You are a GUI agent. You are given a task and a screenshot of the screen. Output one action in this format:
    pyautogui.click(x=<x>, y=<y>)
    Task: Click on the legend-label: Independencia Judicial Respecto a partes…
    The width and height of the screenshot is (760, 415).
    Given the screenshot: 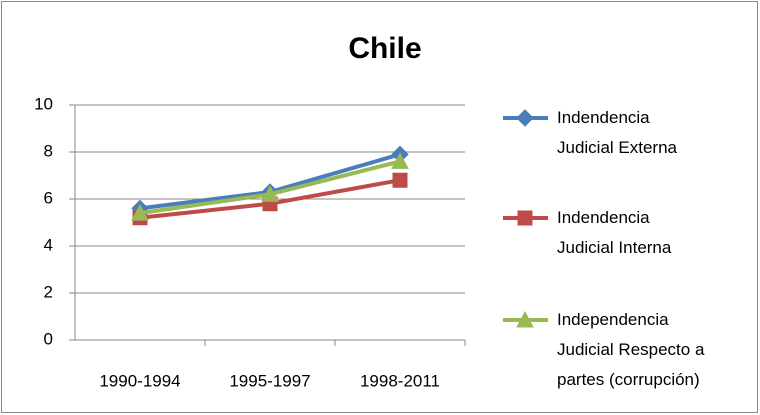 What is the action you would take?
    pyautogui.click(x=631, y=349)
    